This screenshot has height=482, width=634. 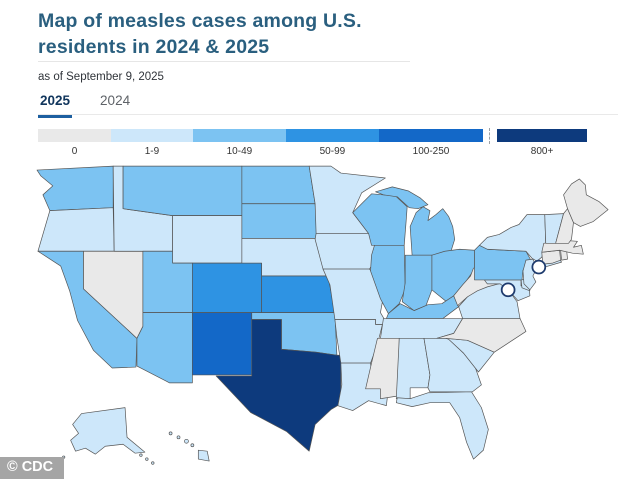 I want to click on tabs-divider, so click(x=328, y=114).